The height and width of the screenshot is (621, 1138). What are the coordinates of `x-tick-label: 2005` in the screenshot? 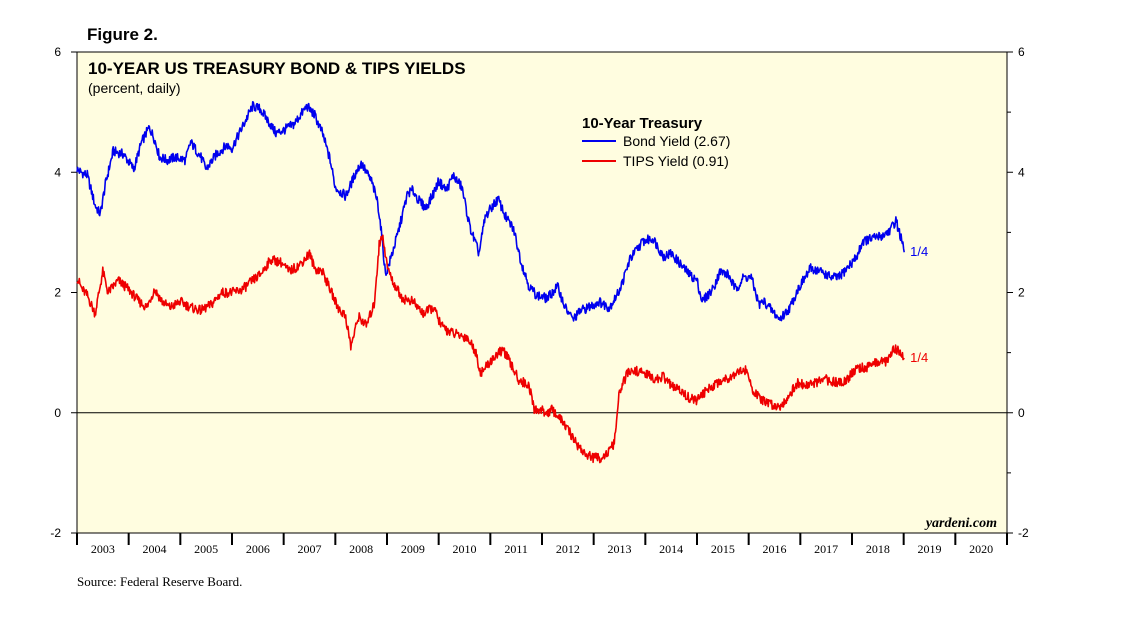 It's located at (206, 549).